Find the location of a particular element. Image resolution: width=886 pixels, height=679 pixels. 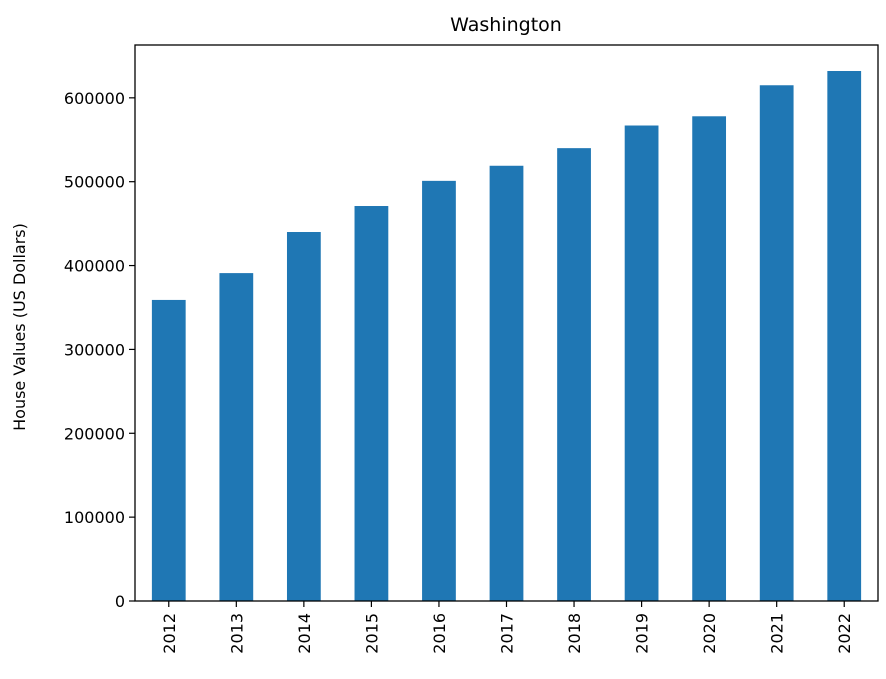

x-tick-label: 2017 is located at coordinates (507, 633).